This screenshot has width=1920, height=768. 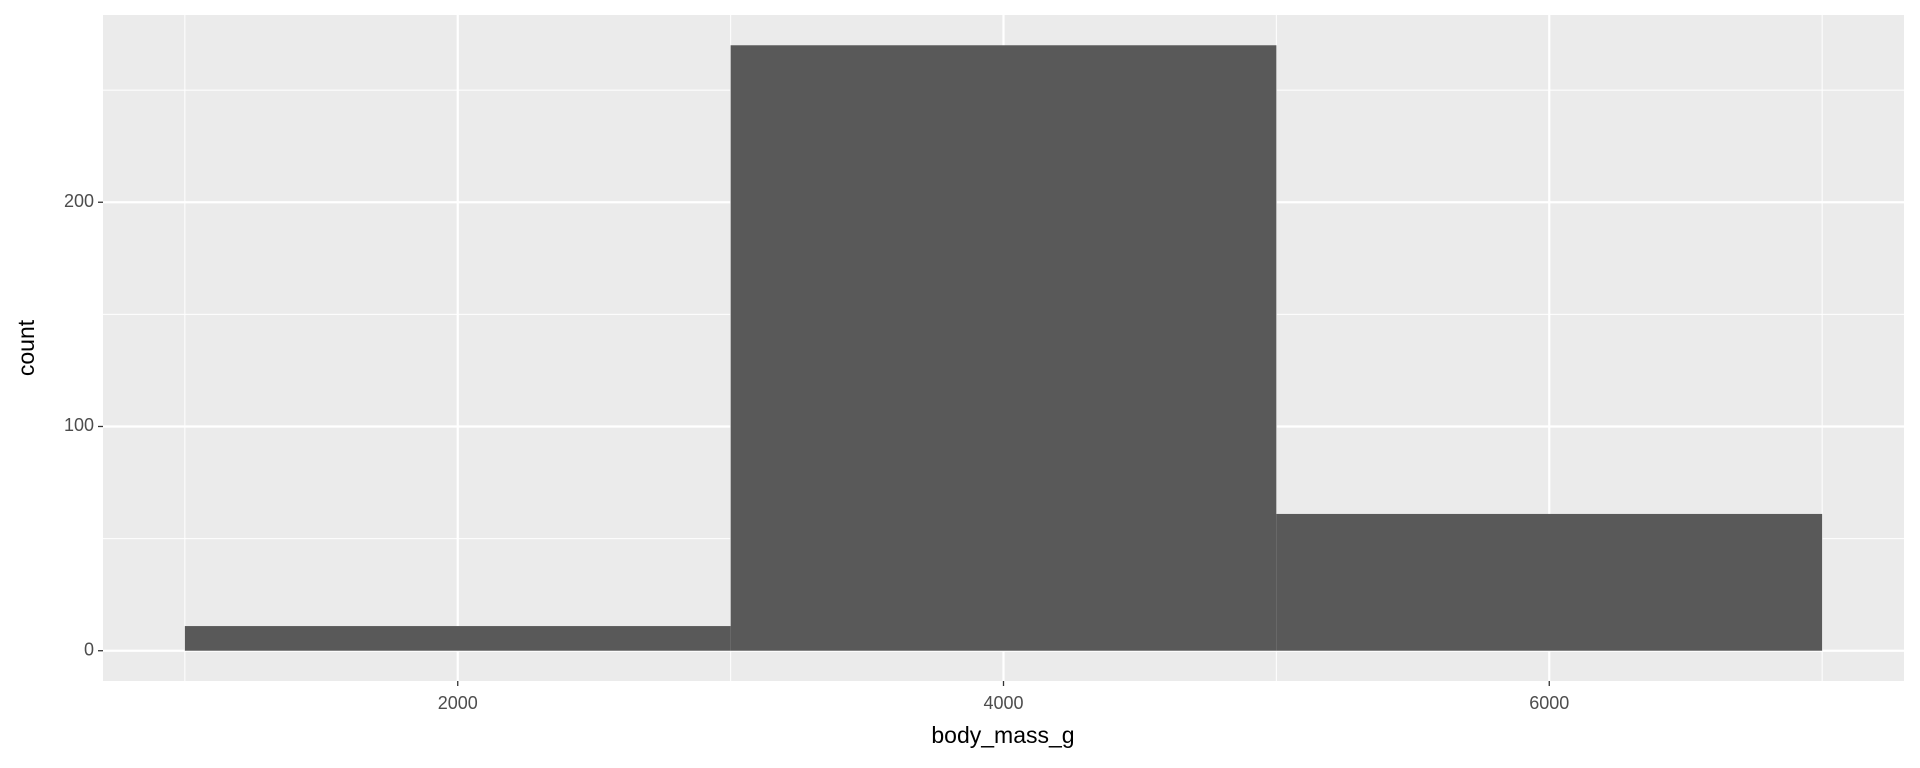 What do you see at coordinates (1002, 735) in the screenshot?
I see `x-axis-title: body_mass_g` at bounding box center [1002, 735].